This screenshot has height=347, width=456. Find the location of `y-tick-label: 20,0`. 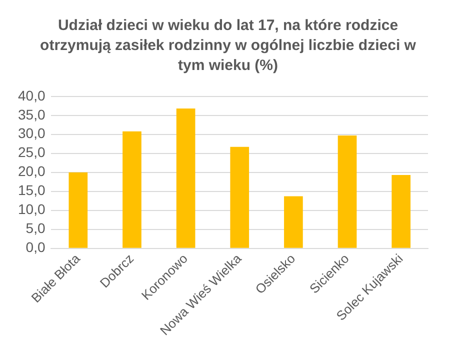

y-tick-label: 20,0 is located at coordinates (32, 171).